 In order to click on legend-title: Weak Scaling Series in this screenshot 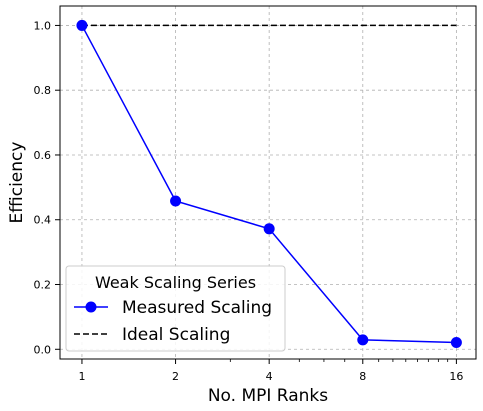, I will do `click(175, 282)`.